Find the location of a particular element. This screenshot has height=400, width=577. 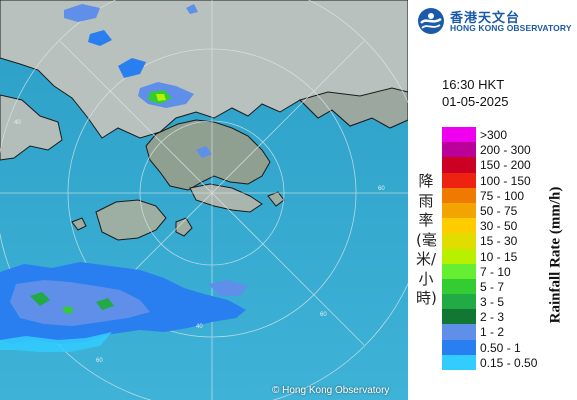

legend-row: 0.50 - 1 is located at coordinates (507, 347).